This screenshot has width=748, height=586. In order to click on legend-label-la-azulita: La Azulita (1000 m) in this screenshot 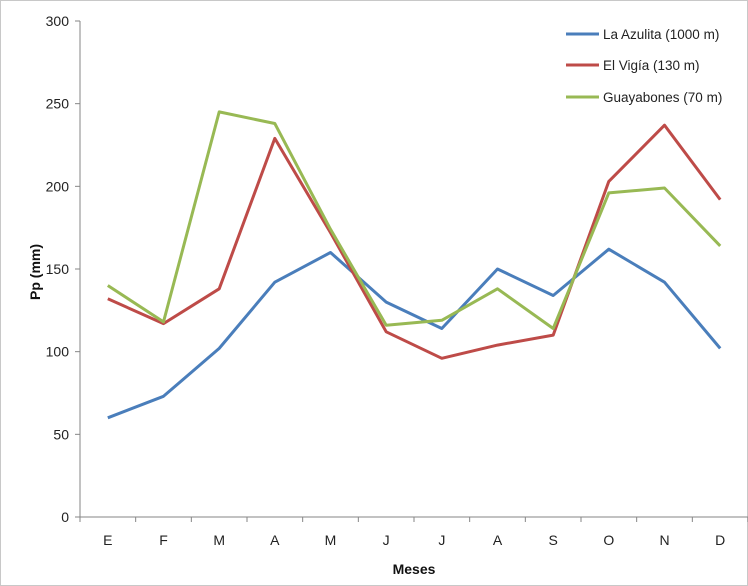, I will do `click(661, 34)`.